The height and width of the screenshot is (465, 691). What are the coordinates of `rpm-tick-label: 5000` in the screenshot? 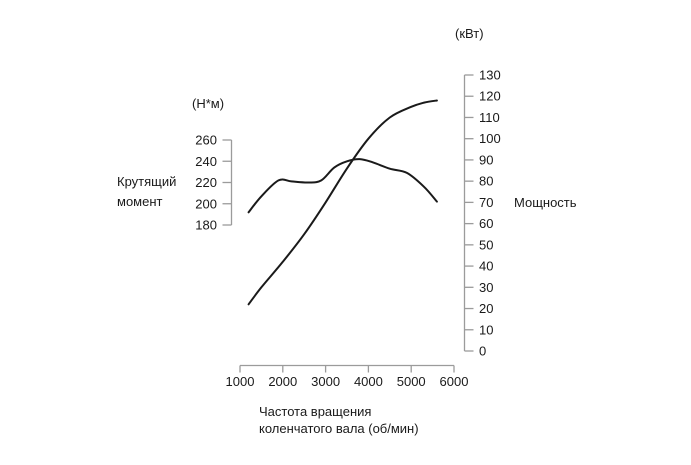 It's located at (411, 381).